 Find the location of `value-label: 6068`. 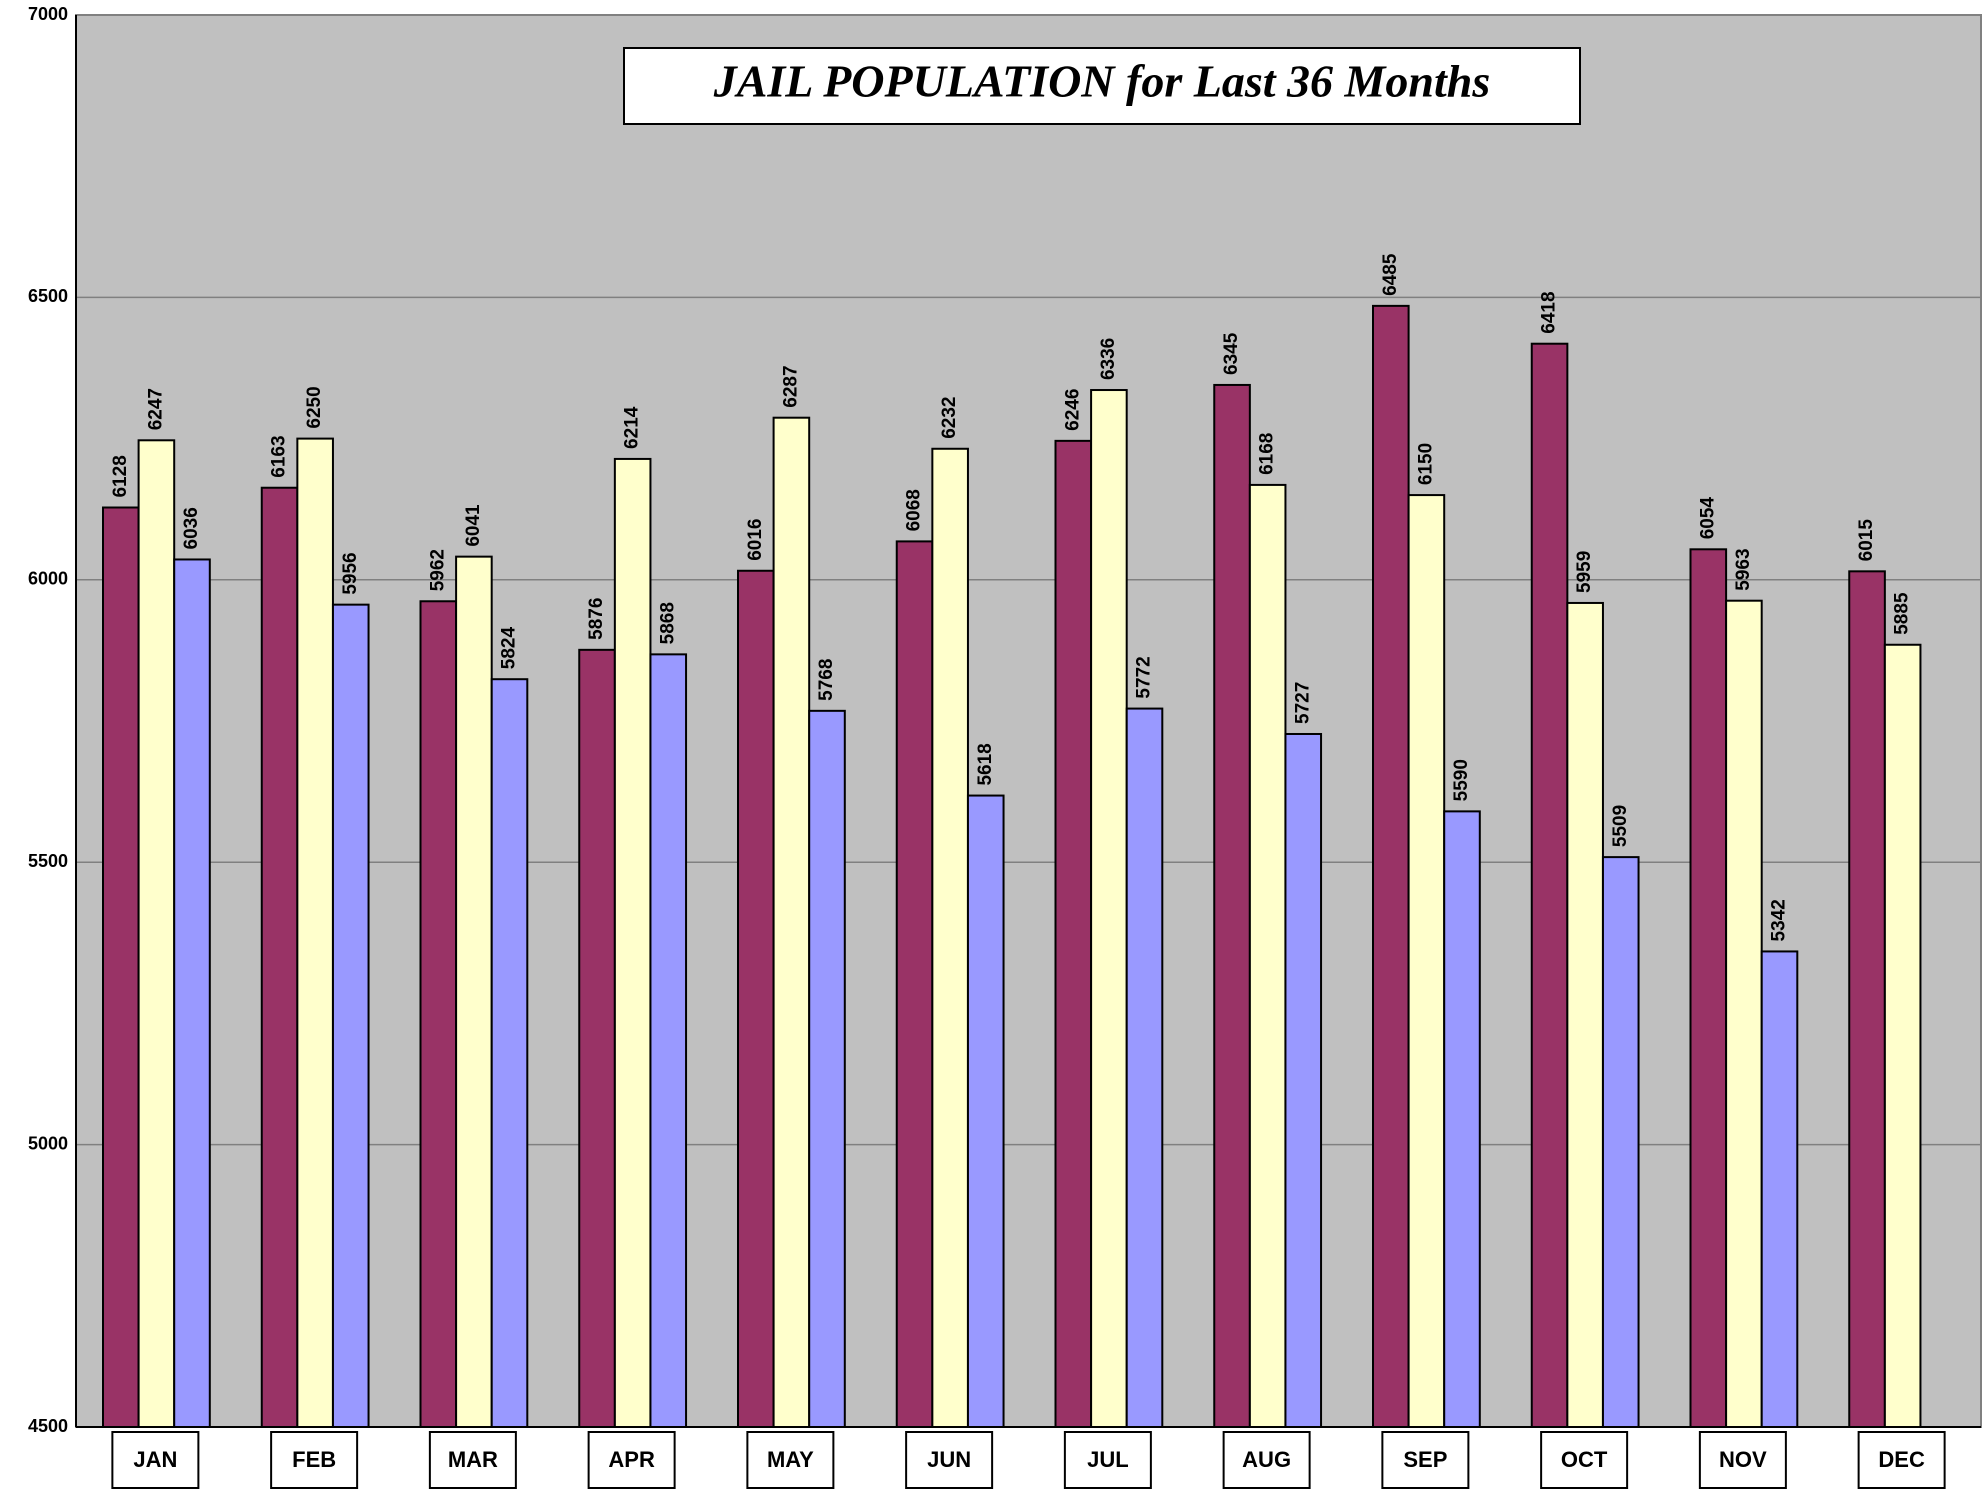

value-label: 6068 is located at coordinates (914, 510).